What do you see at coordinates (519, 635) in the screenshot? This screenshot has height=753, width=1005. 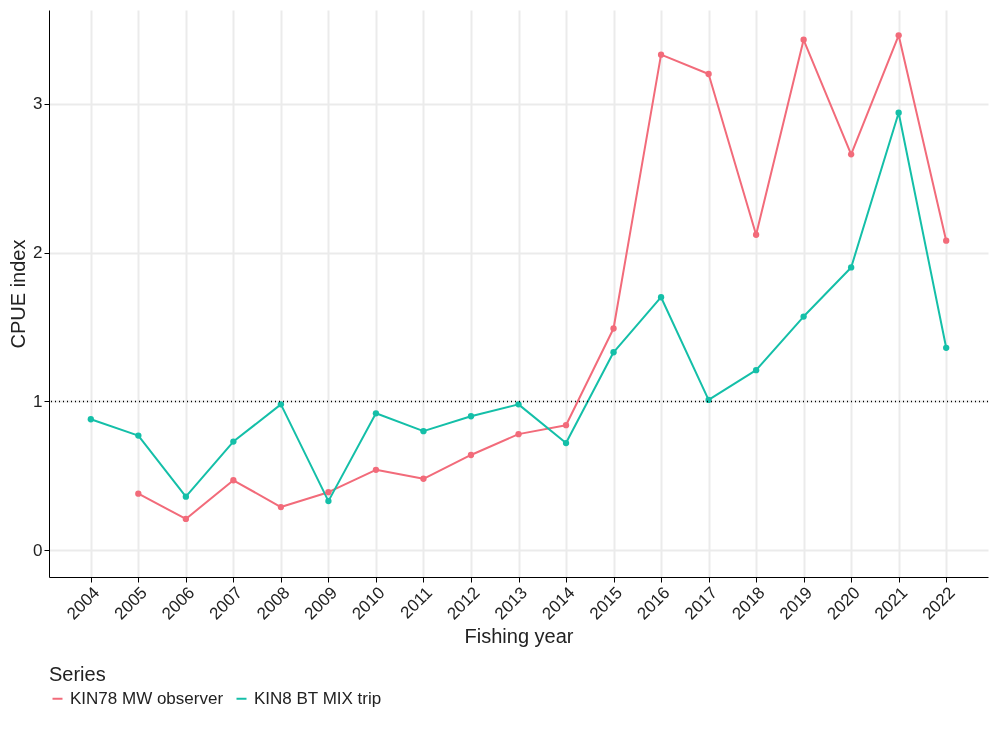 I see `x-axis-title: Fishing year` at bounding box center [519, 635].